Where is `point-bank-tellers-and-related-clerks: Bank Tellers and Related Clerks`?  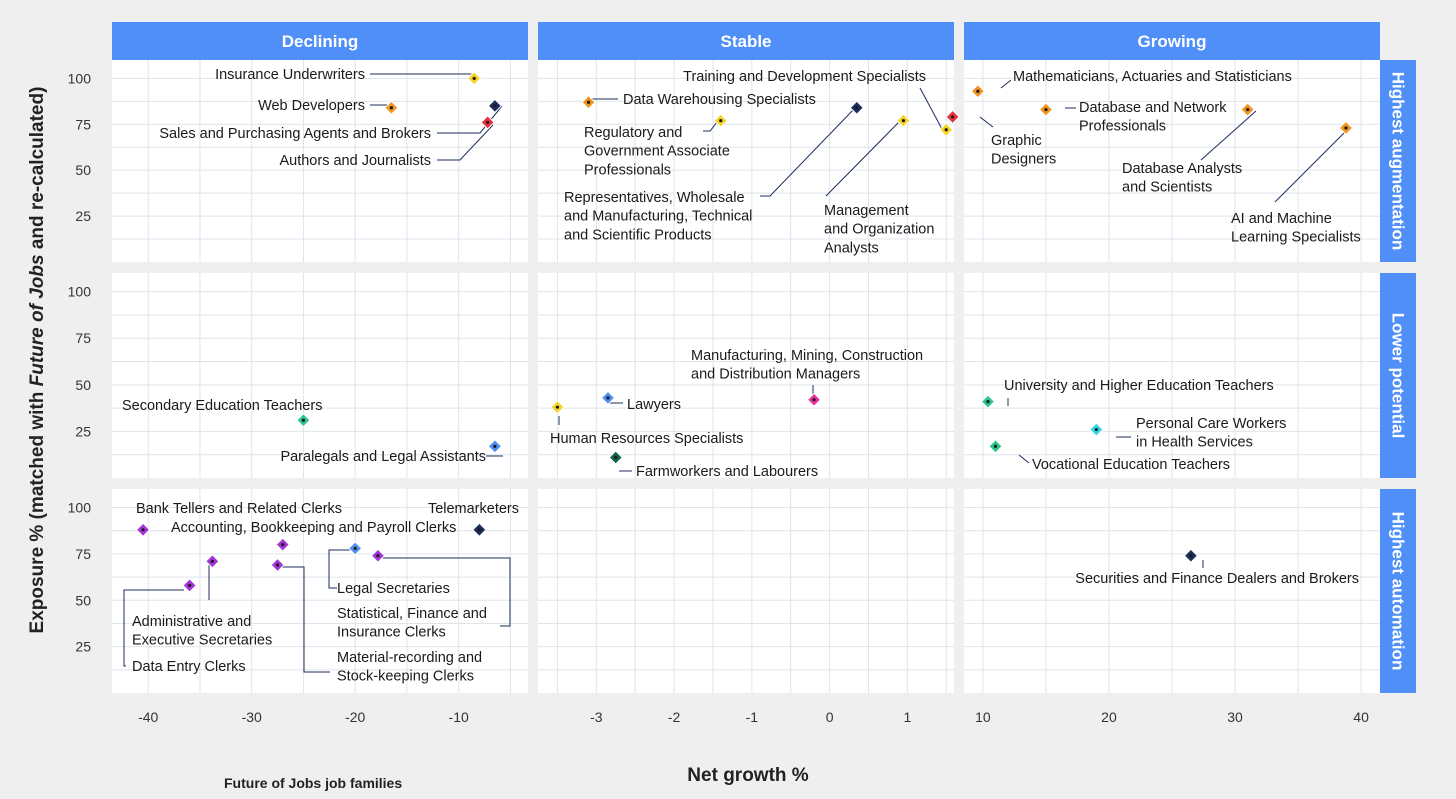 point-bank-tellers-and-related-clerks: Bank Tellers and Related Clerks is located at coordinates (238, 519).